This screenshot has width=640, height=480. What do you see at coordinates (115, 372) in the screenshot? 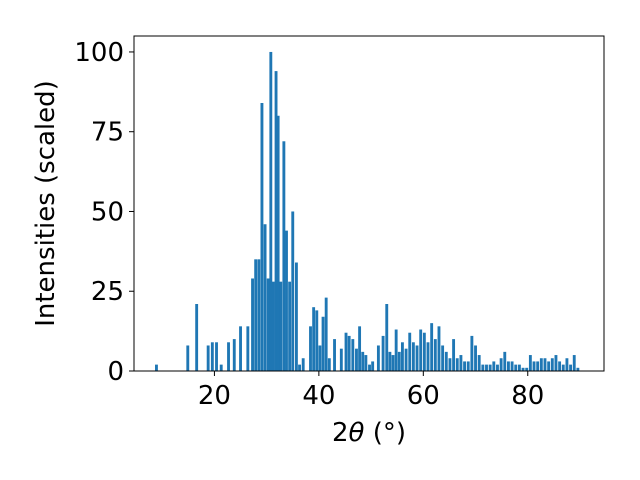
I see `y-tick-label: 0` at bounding box center [115, 372].